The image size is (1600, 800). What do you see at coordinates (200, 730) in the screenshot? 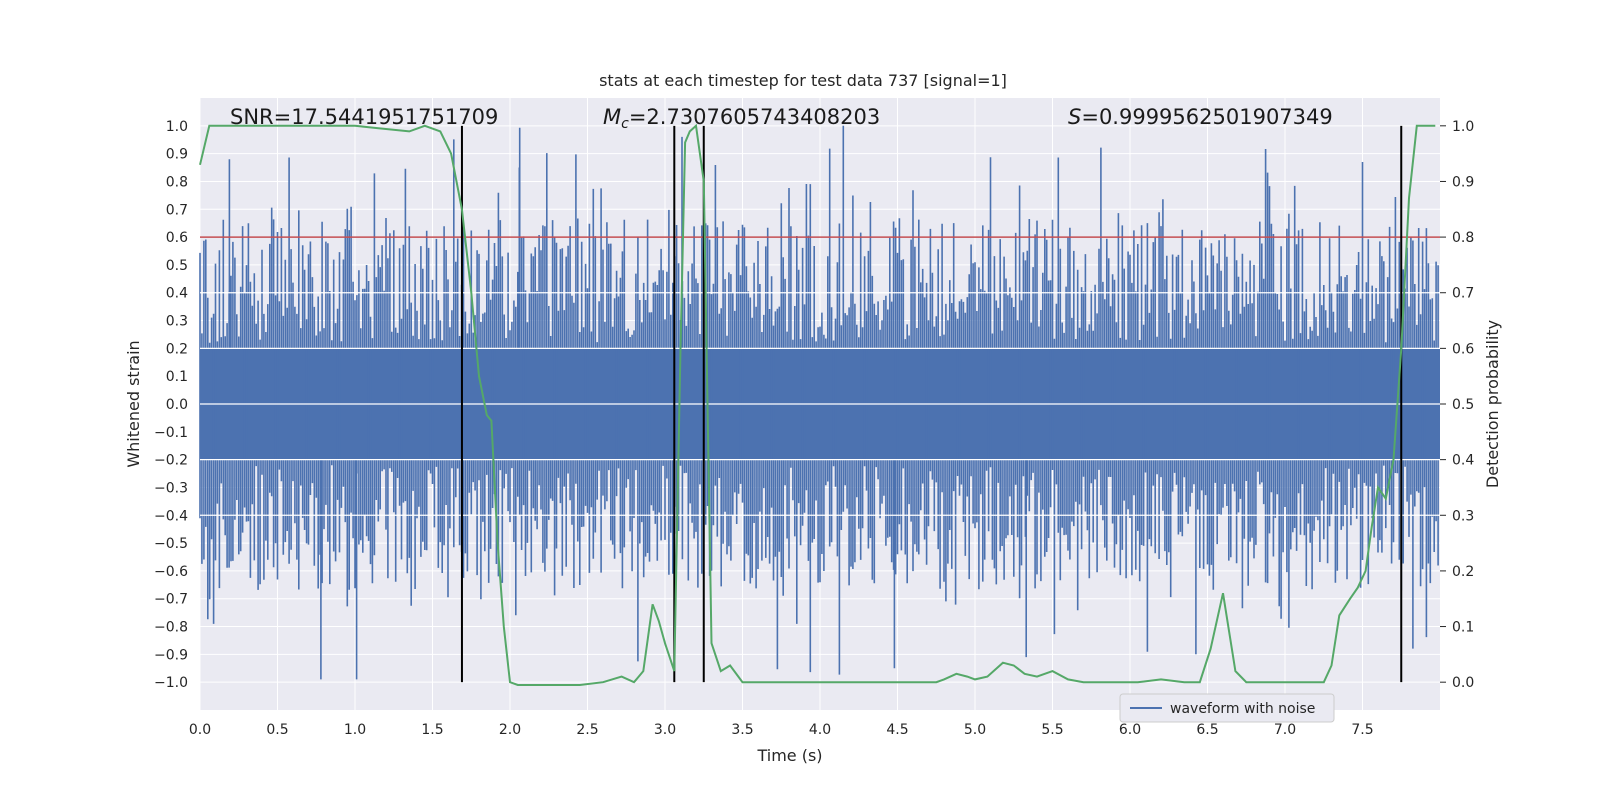
I see `x-tick-label: 0.0` at bounding box center [200, 730].